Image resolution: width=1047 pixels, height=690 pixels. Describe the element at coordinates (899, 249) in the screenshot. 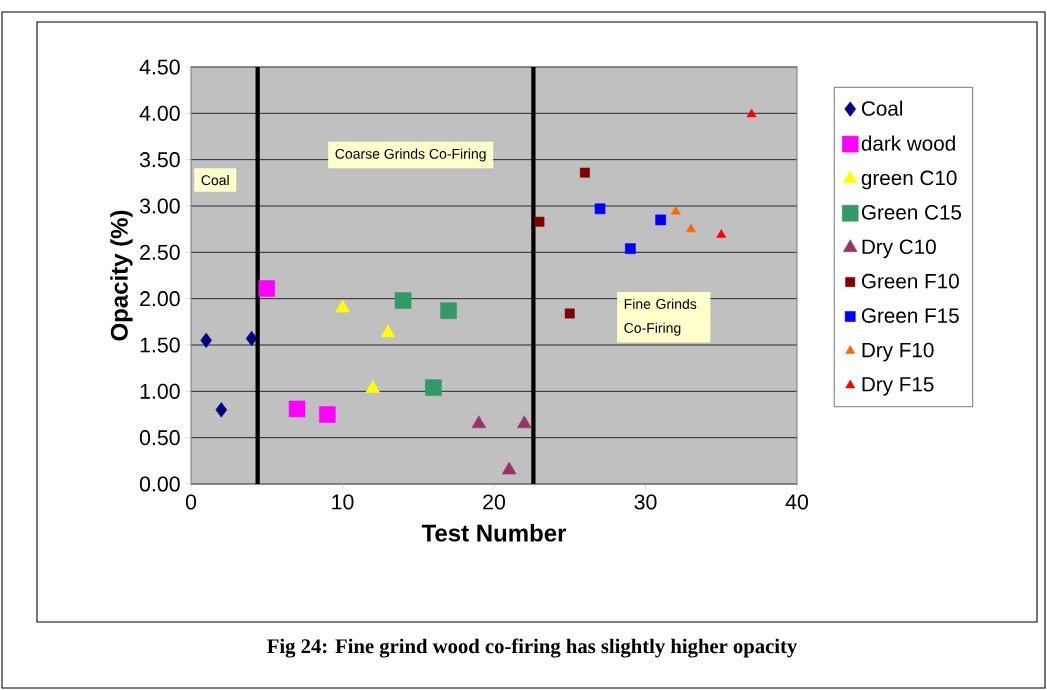

I see `legend-label: Dry C10` at that location.